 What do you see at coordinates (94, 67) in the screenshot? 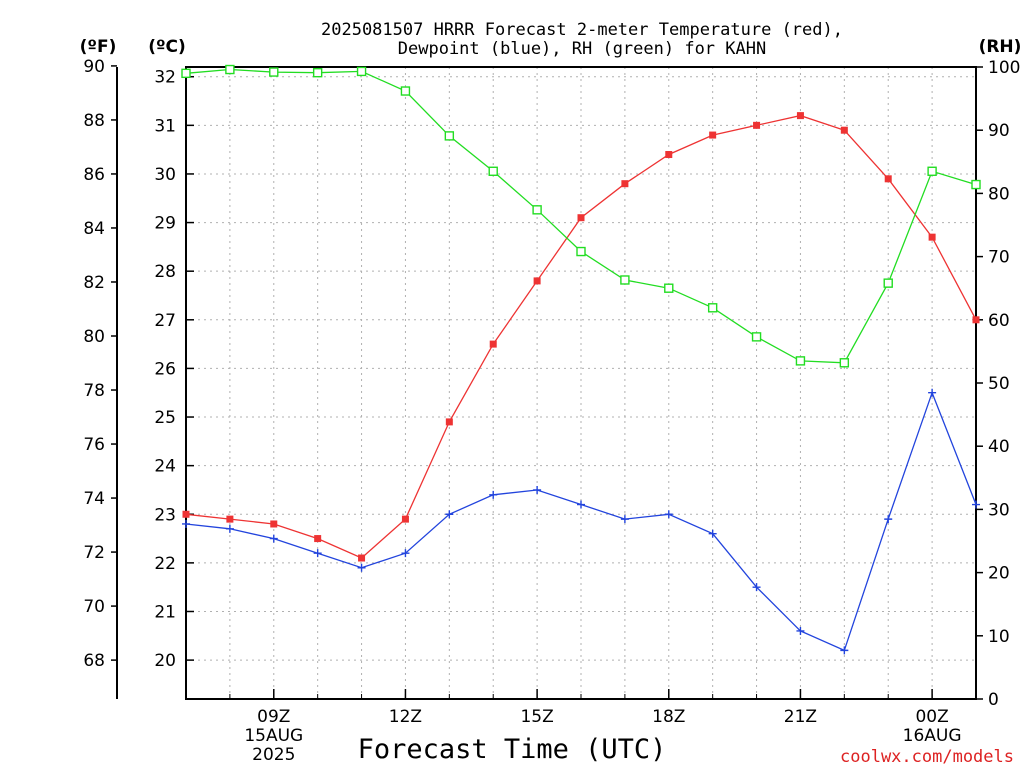
I see `fahrenheit-tick-label: 90` at bounding box center [94, 67].